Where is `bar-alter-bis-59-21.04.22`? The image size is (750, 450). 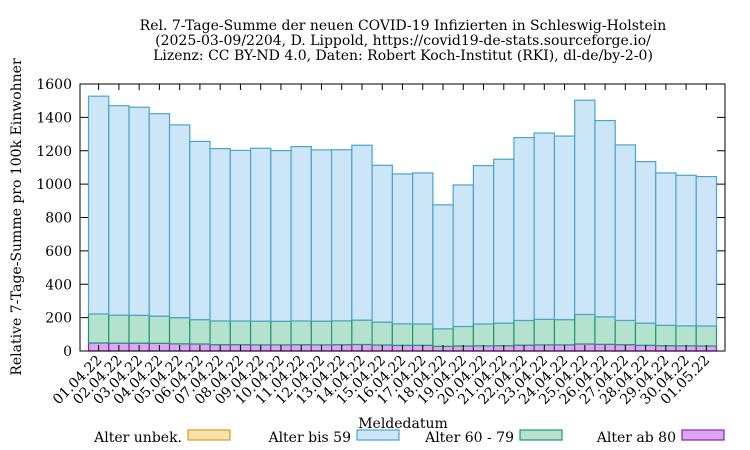
bar-alter-bis-59-21.04.22 is located at coordinates (504, 241).